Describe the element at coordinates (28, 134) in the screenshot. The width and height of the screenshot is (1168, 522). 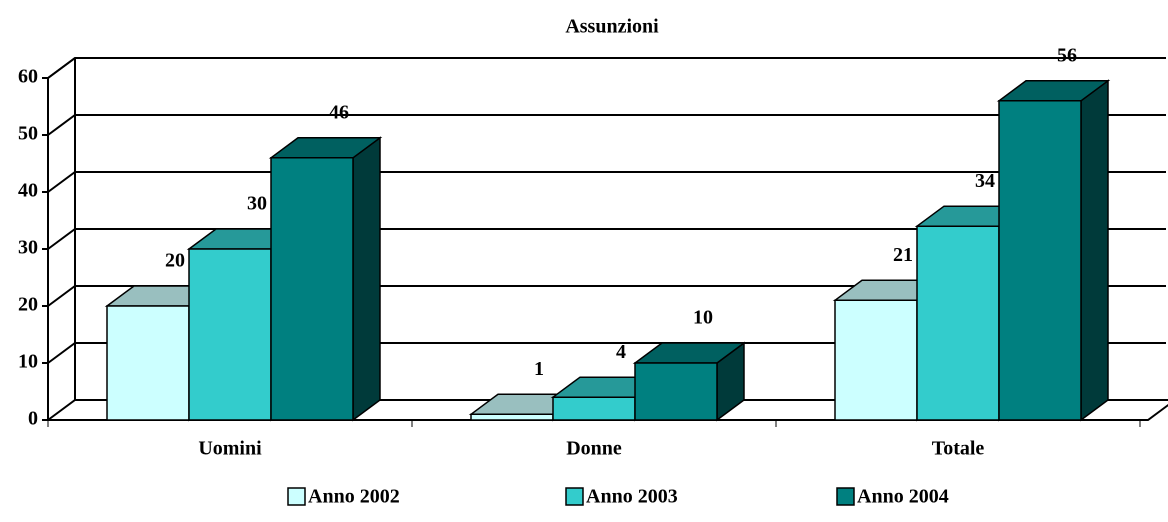
I see `y-tick-label: 50` at that location.